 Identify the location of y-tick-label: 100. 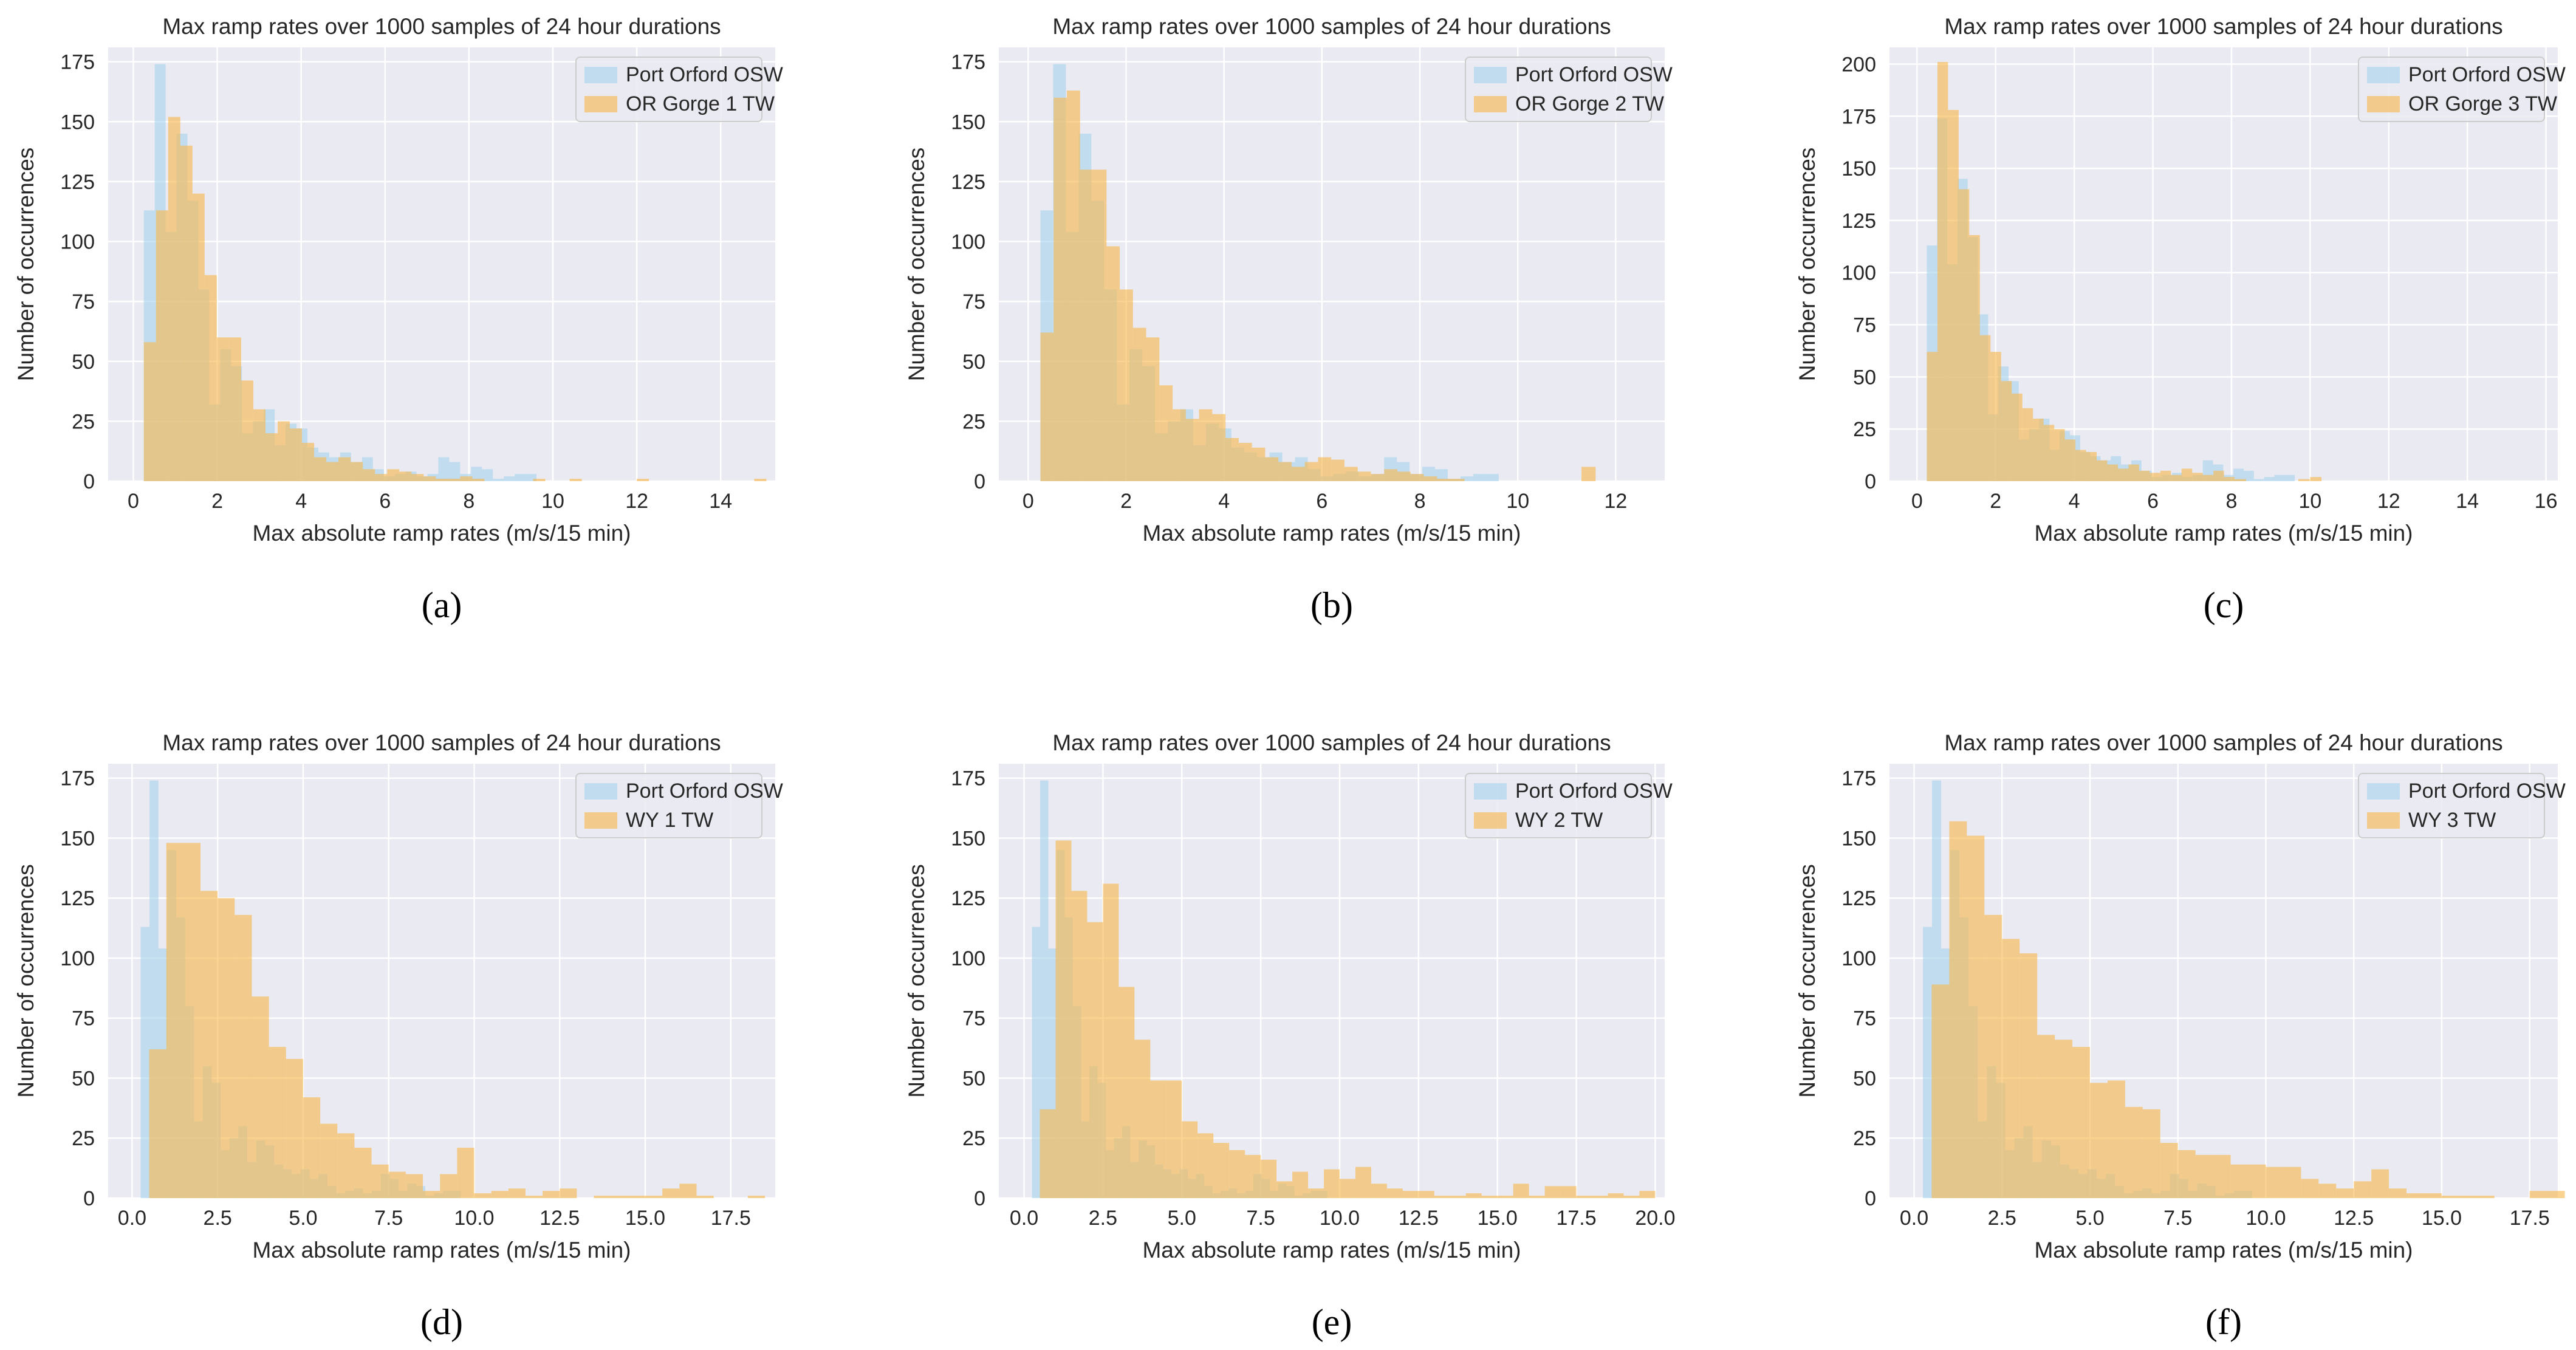
(968, 959).